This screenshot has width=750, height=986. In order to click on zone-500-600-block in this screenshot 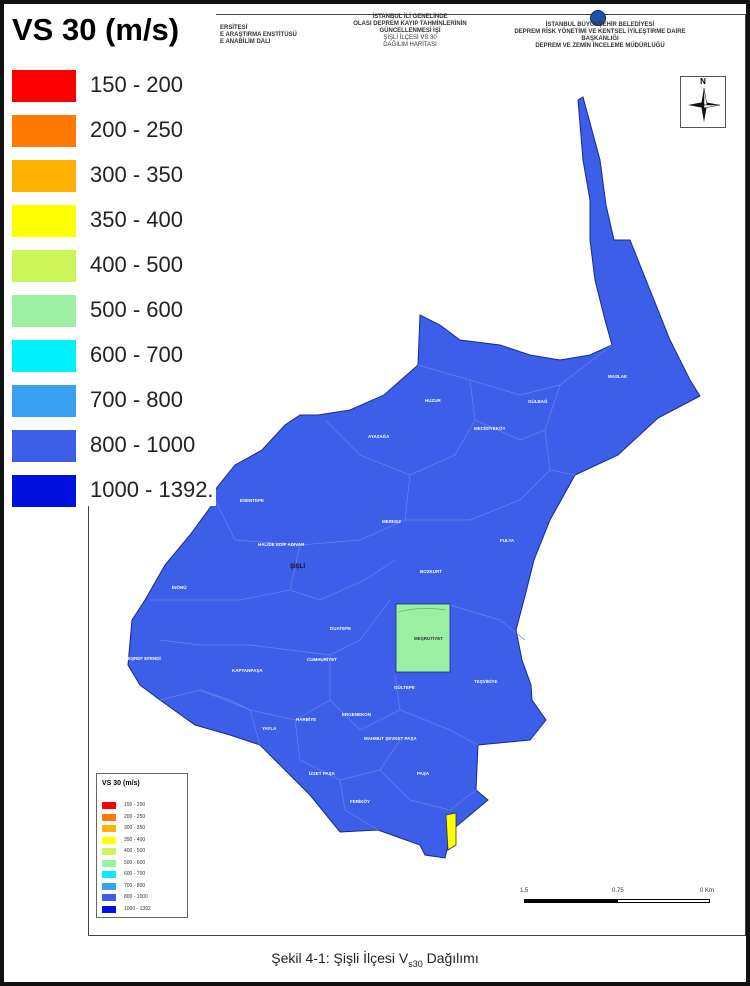, I will do `click(423, 638)`.